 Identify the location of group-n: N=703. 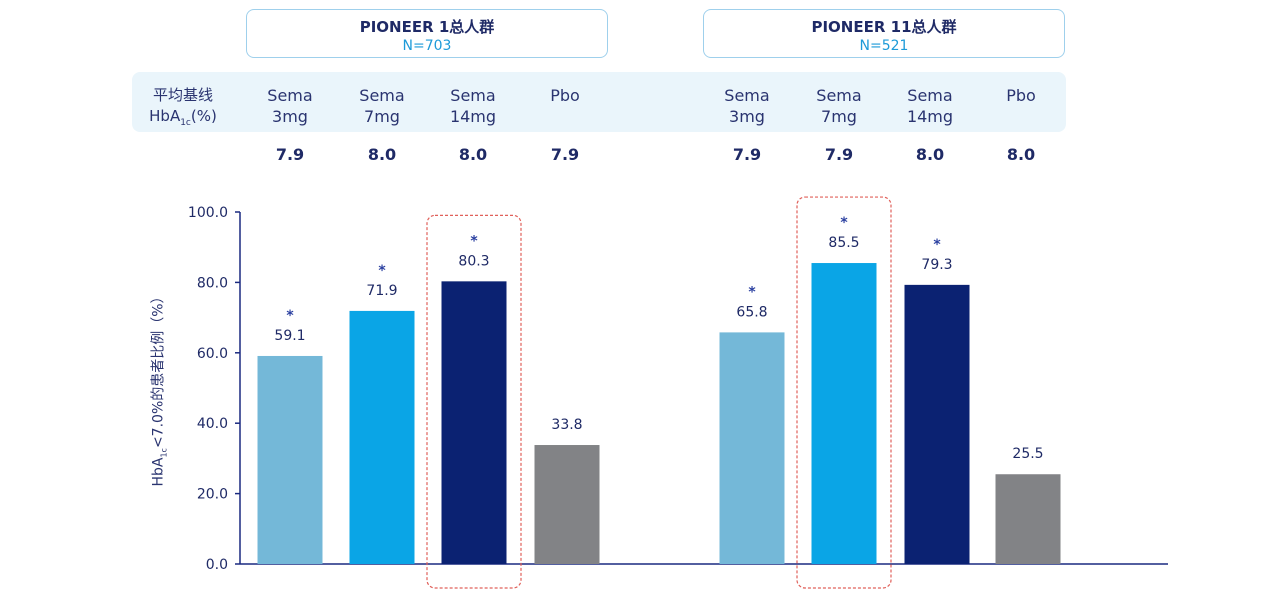
(427, 46).